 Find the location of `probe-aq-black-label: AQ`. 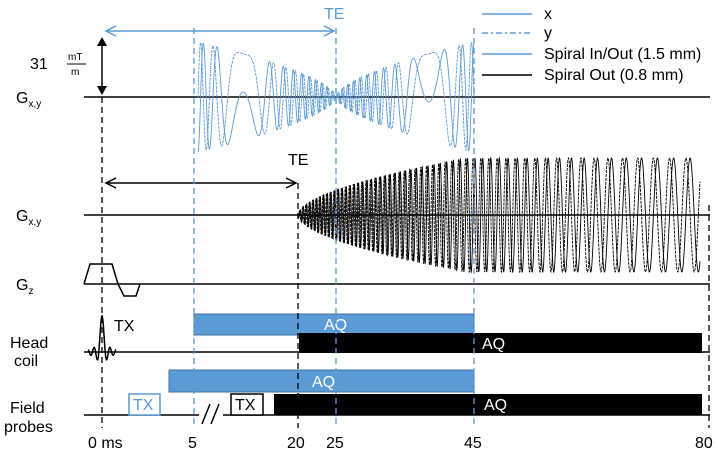

probe-aq-black-label: AQ is located at coordinates (495, 405).